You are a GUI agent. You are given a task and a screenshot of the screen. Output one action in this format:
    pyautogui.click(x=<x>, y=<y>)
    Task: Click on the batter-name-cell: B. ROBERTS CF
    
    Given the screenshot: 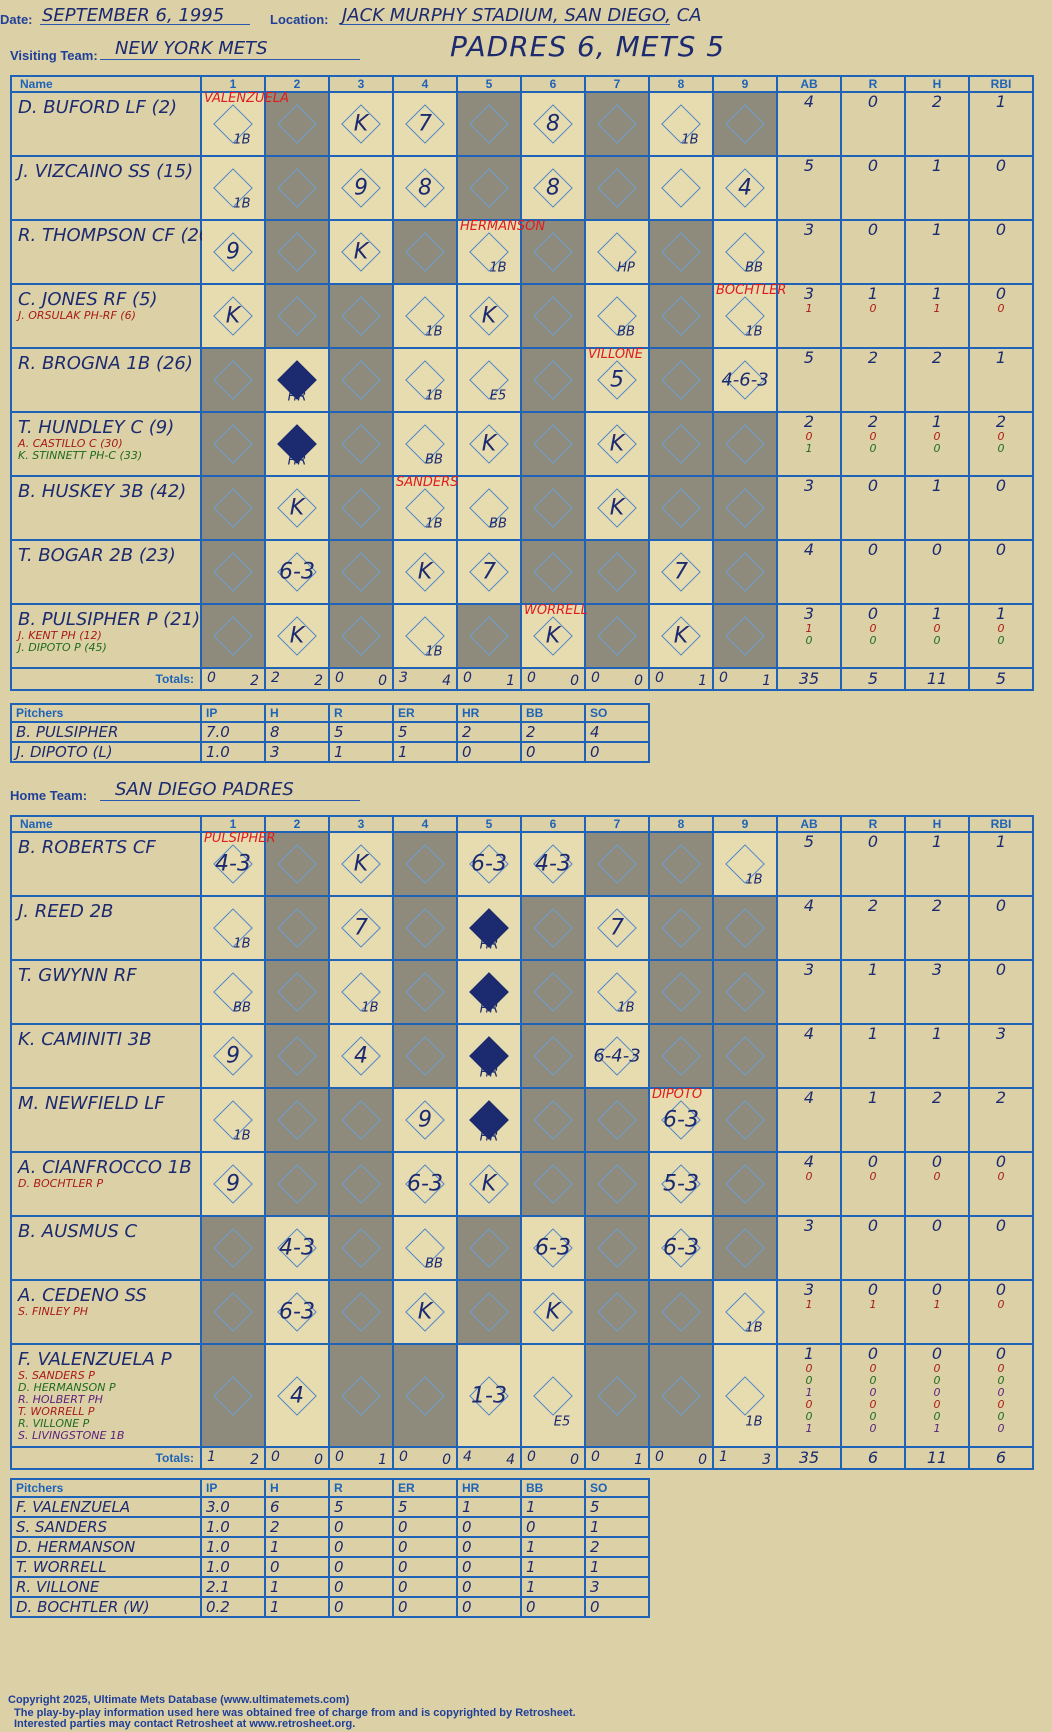 What is the action you would take?
    pyautogui.click(x=106, y=864)
    